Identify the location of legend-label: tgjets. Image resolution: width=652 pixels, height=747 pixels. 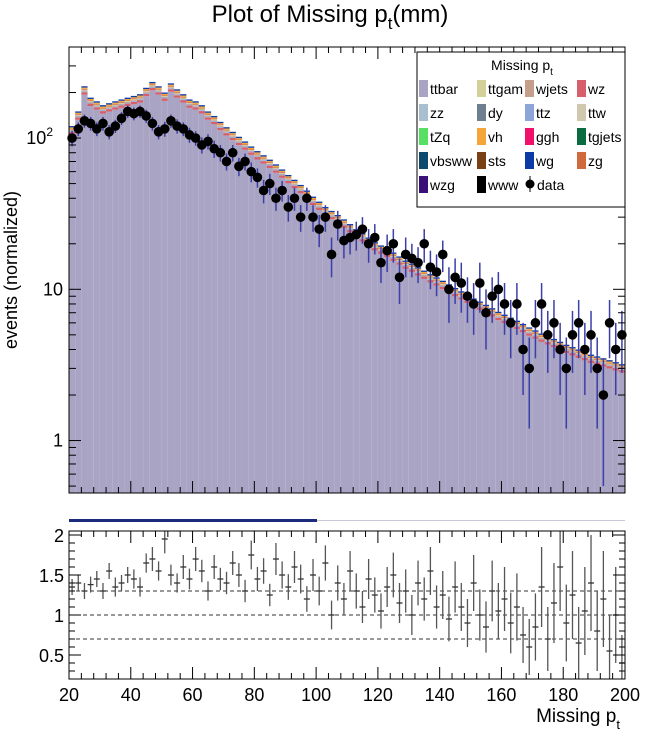
(604, 137).